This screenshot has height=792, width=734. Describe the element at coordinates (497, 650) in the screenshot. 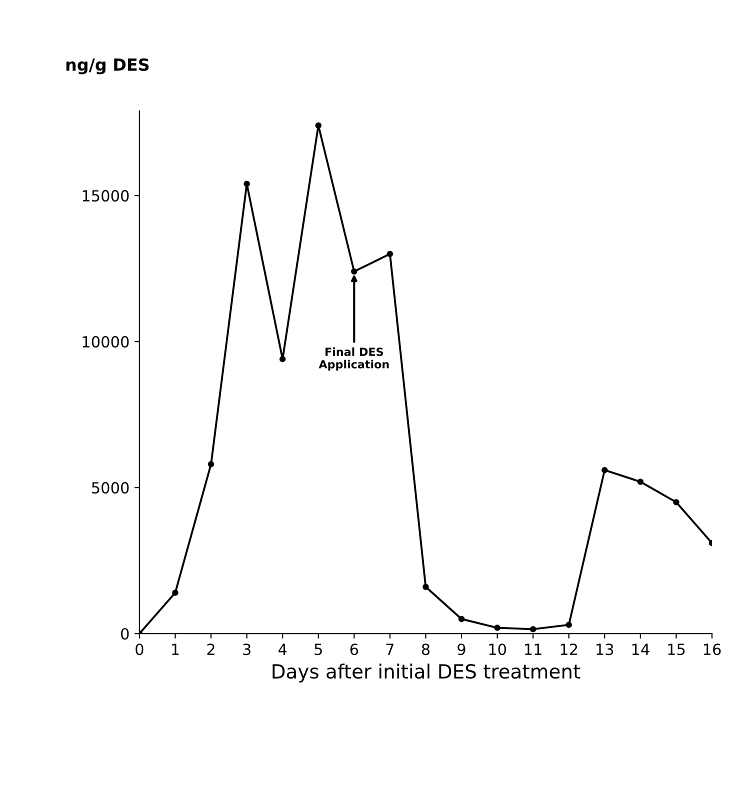

I see `x-tick-label: 10` at that location.